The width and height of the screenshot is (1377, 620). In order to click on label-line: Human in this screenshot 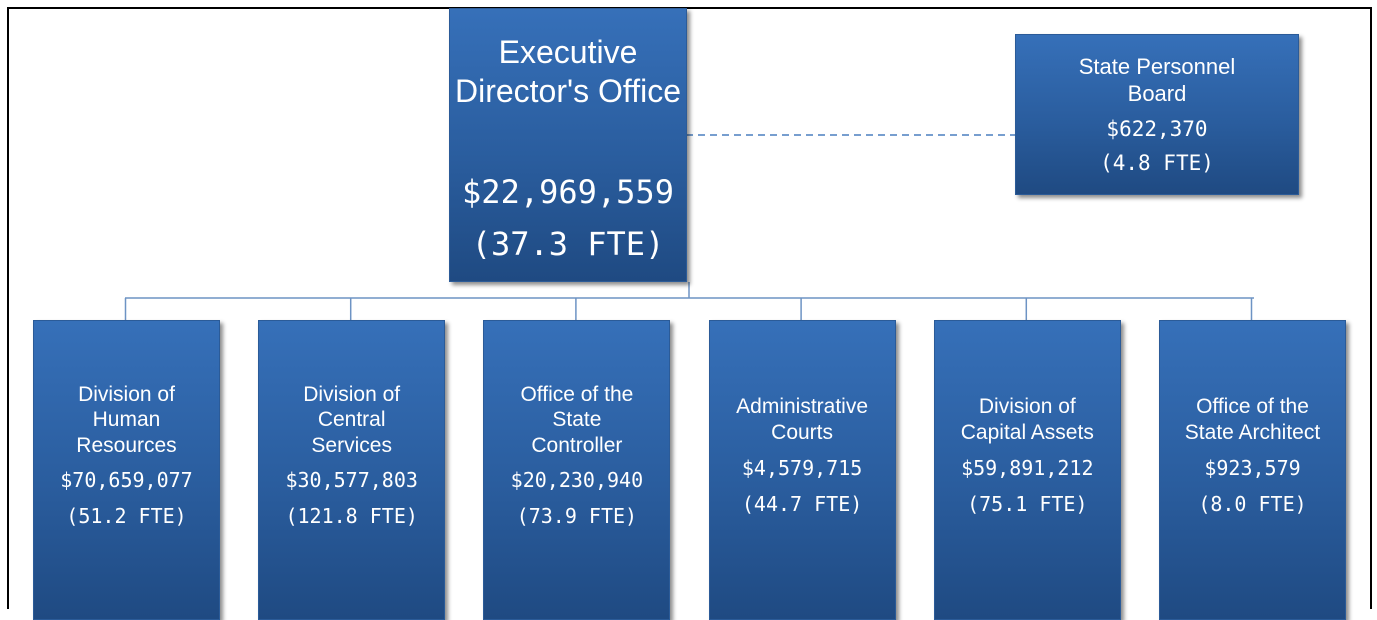, I will do `click(126, 420)`.